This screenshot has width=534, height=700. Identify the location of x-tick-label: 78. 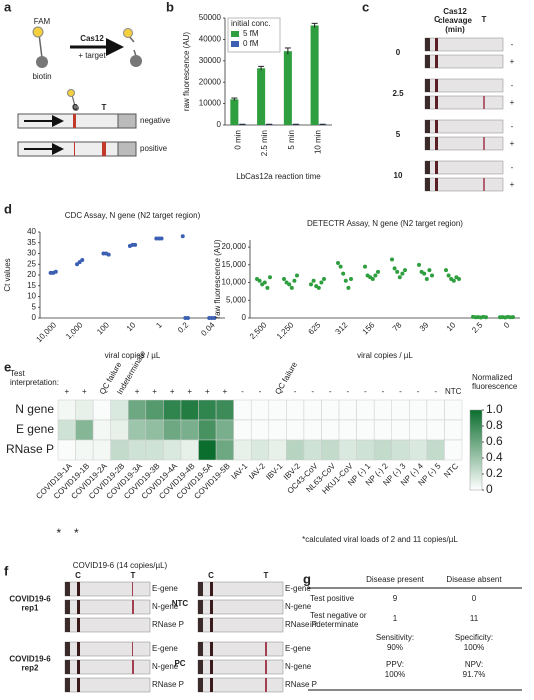
(397, 326).